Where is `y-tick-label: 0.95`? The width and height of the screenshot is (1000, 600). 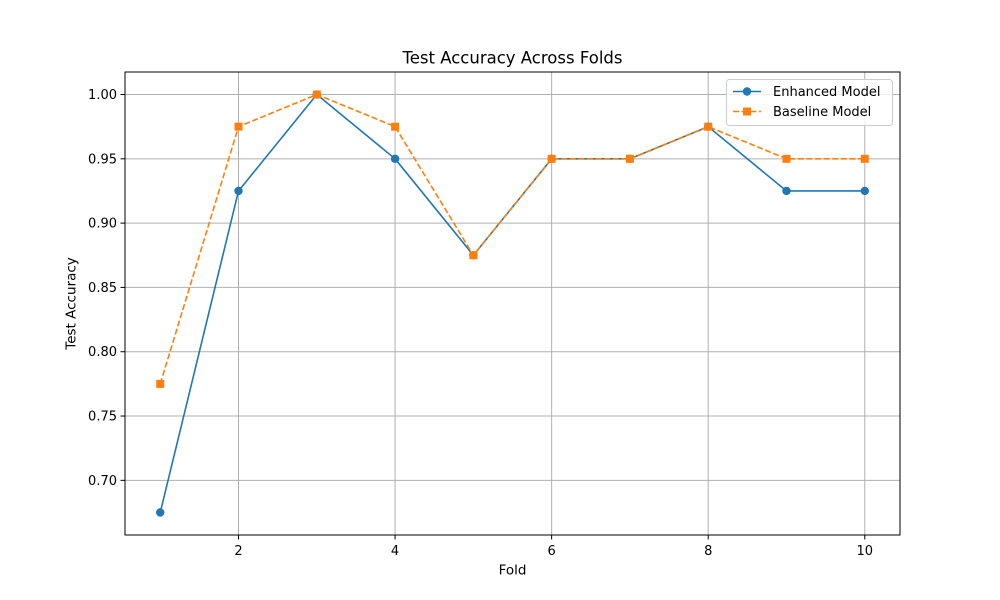
y-tick-label: 0.95 is located at coordinates (102, 159).